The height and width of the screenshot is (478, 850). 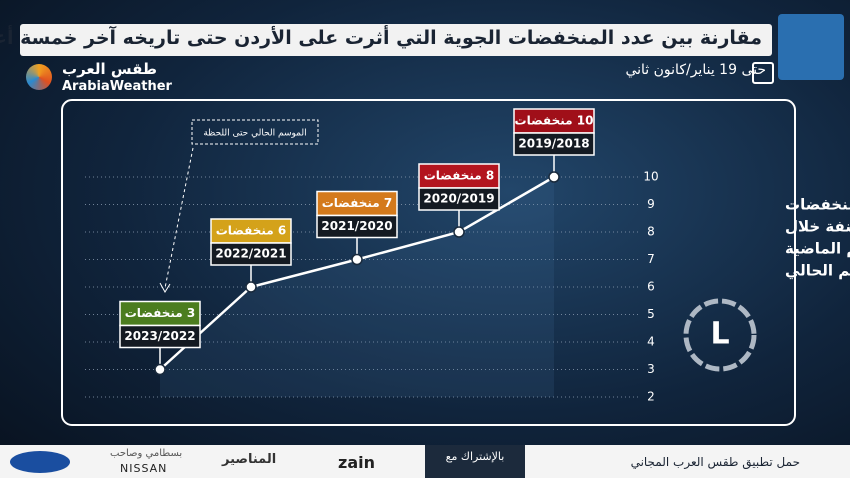 What do you see at coordinates (651, 314) in the screenshot?
I see `y-tick-label: 5` at bounding box center [651, 314].